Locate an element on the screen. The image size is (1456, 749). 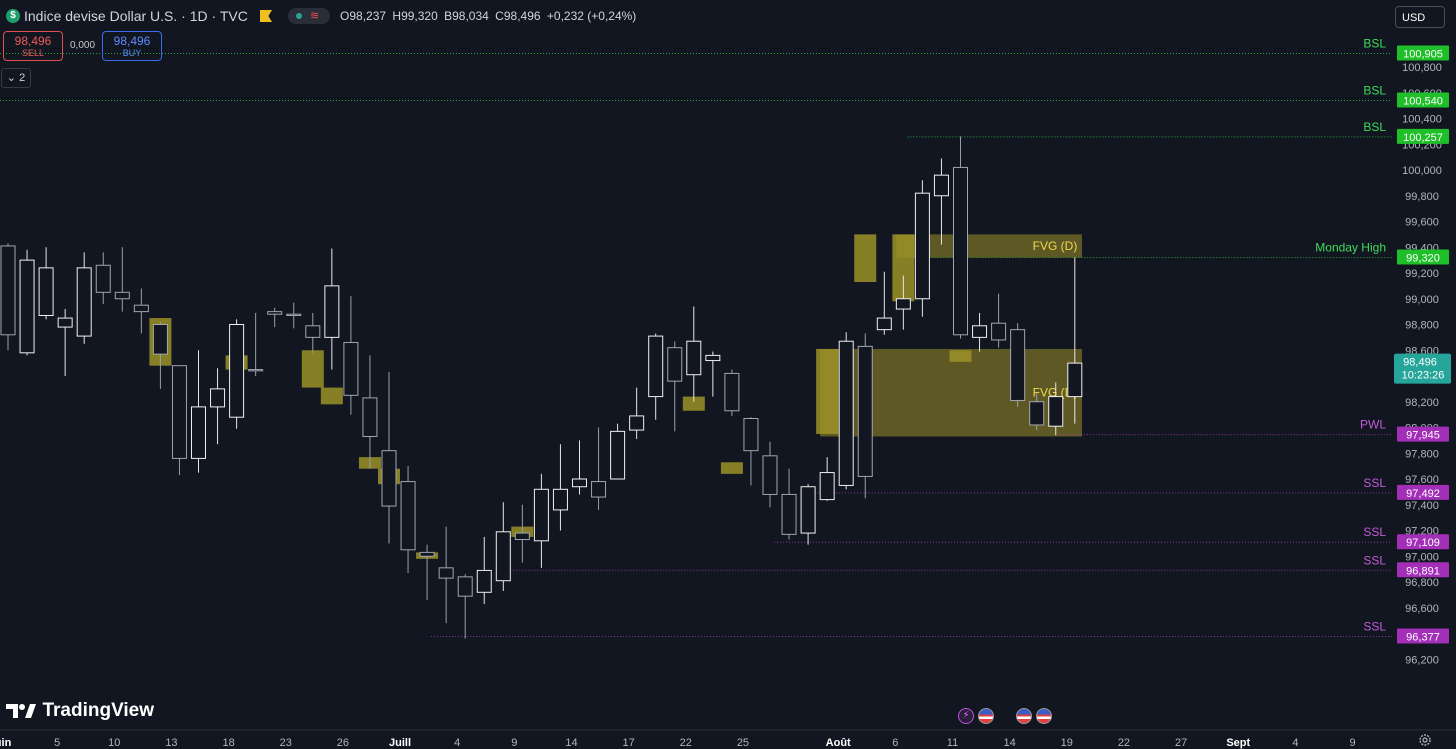
ohlc-close-key: C is located at coordinates (499, 16).